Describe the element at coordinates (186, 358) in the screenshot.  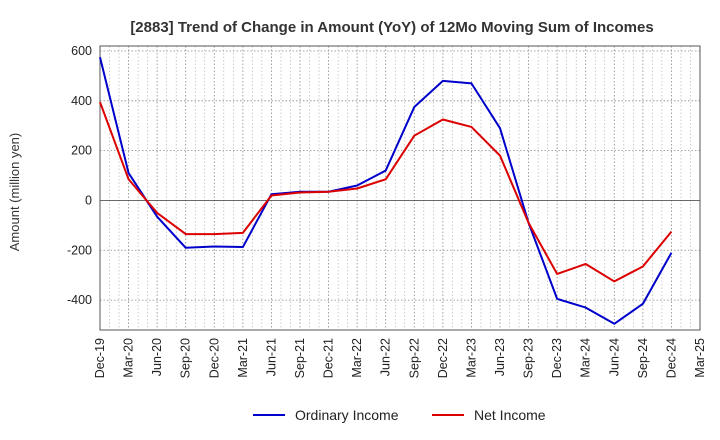
I see `x-tick-label: Sep-20` at that location.